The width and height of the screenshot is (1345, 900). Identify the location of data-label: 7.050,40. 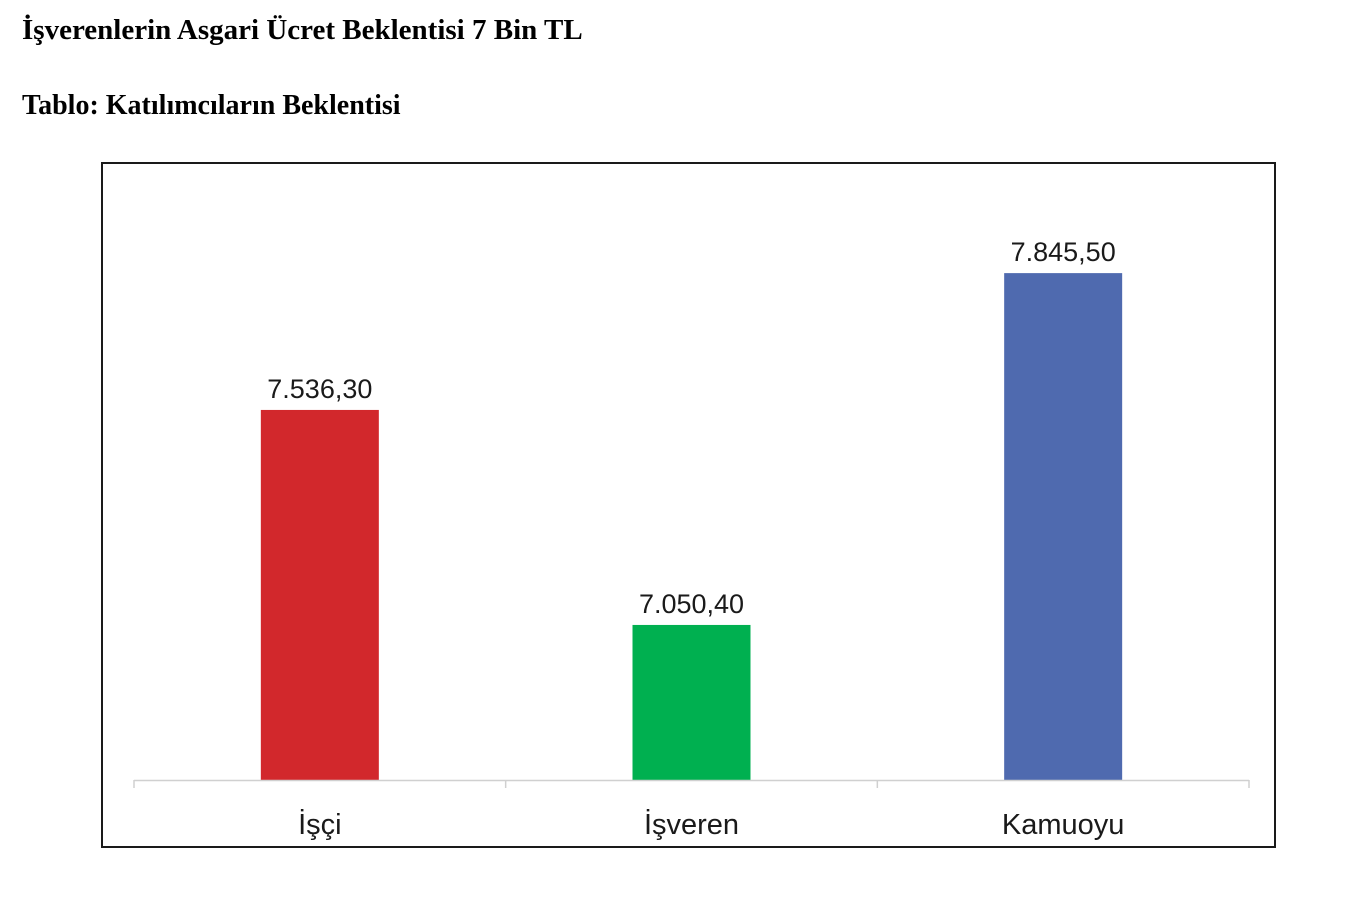
(691, 604).